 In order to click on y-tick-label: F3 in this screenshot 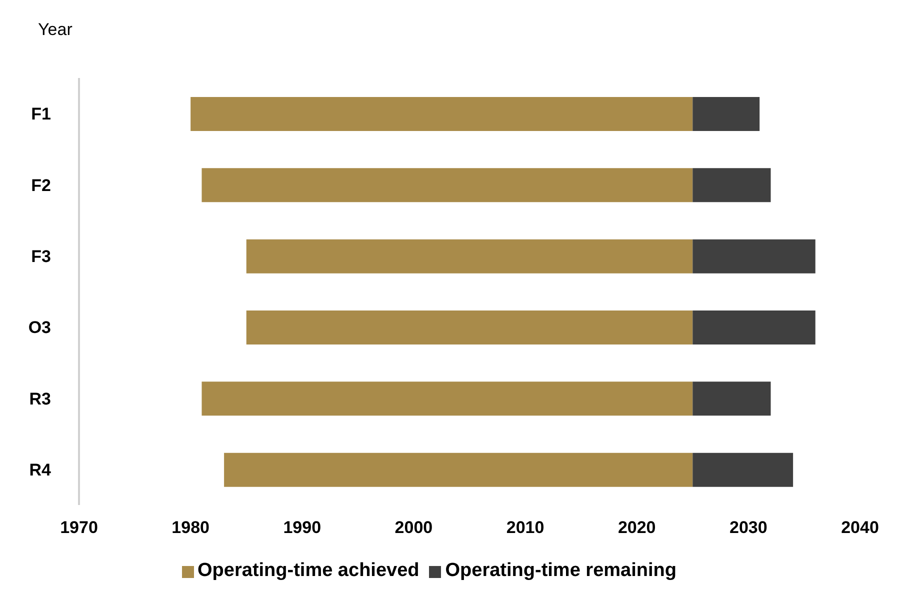, I will do `click(41, 256)`.